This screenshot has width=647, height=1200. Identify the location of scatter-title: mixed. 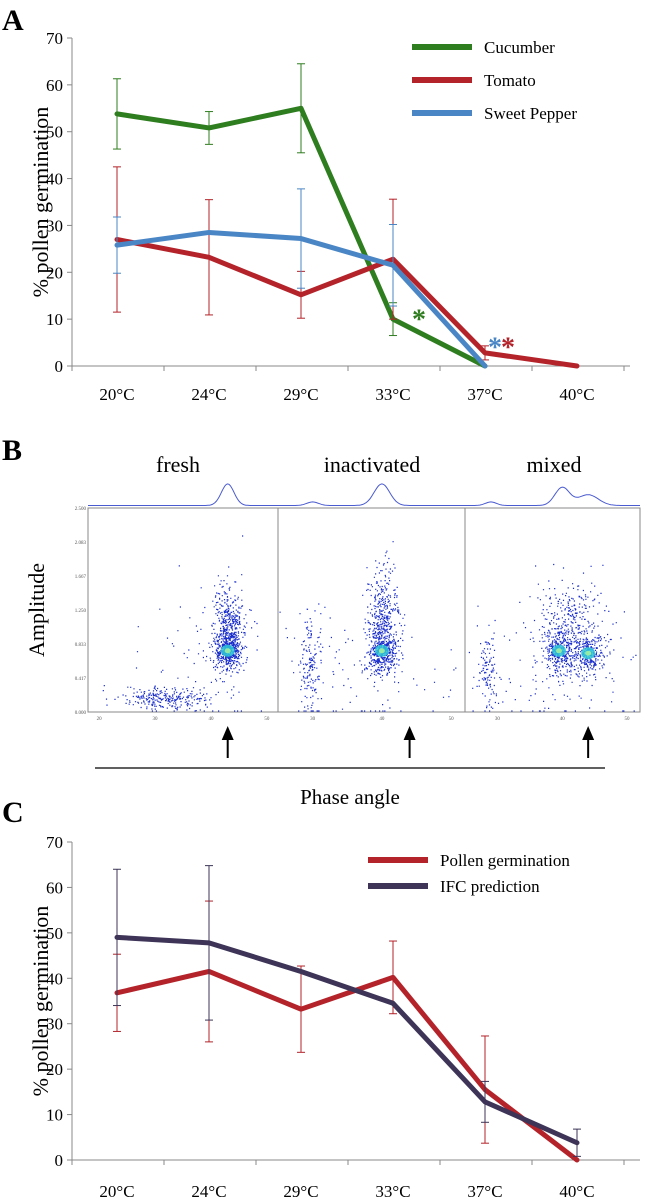
(554, 464).